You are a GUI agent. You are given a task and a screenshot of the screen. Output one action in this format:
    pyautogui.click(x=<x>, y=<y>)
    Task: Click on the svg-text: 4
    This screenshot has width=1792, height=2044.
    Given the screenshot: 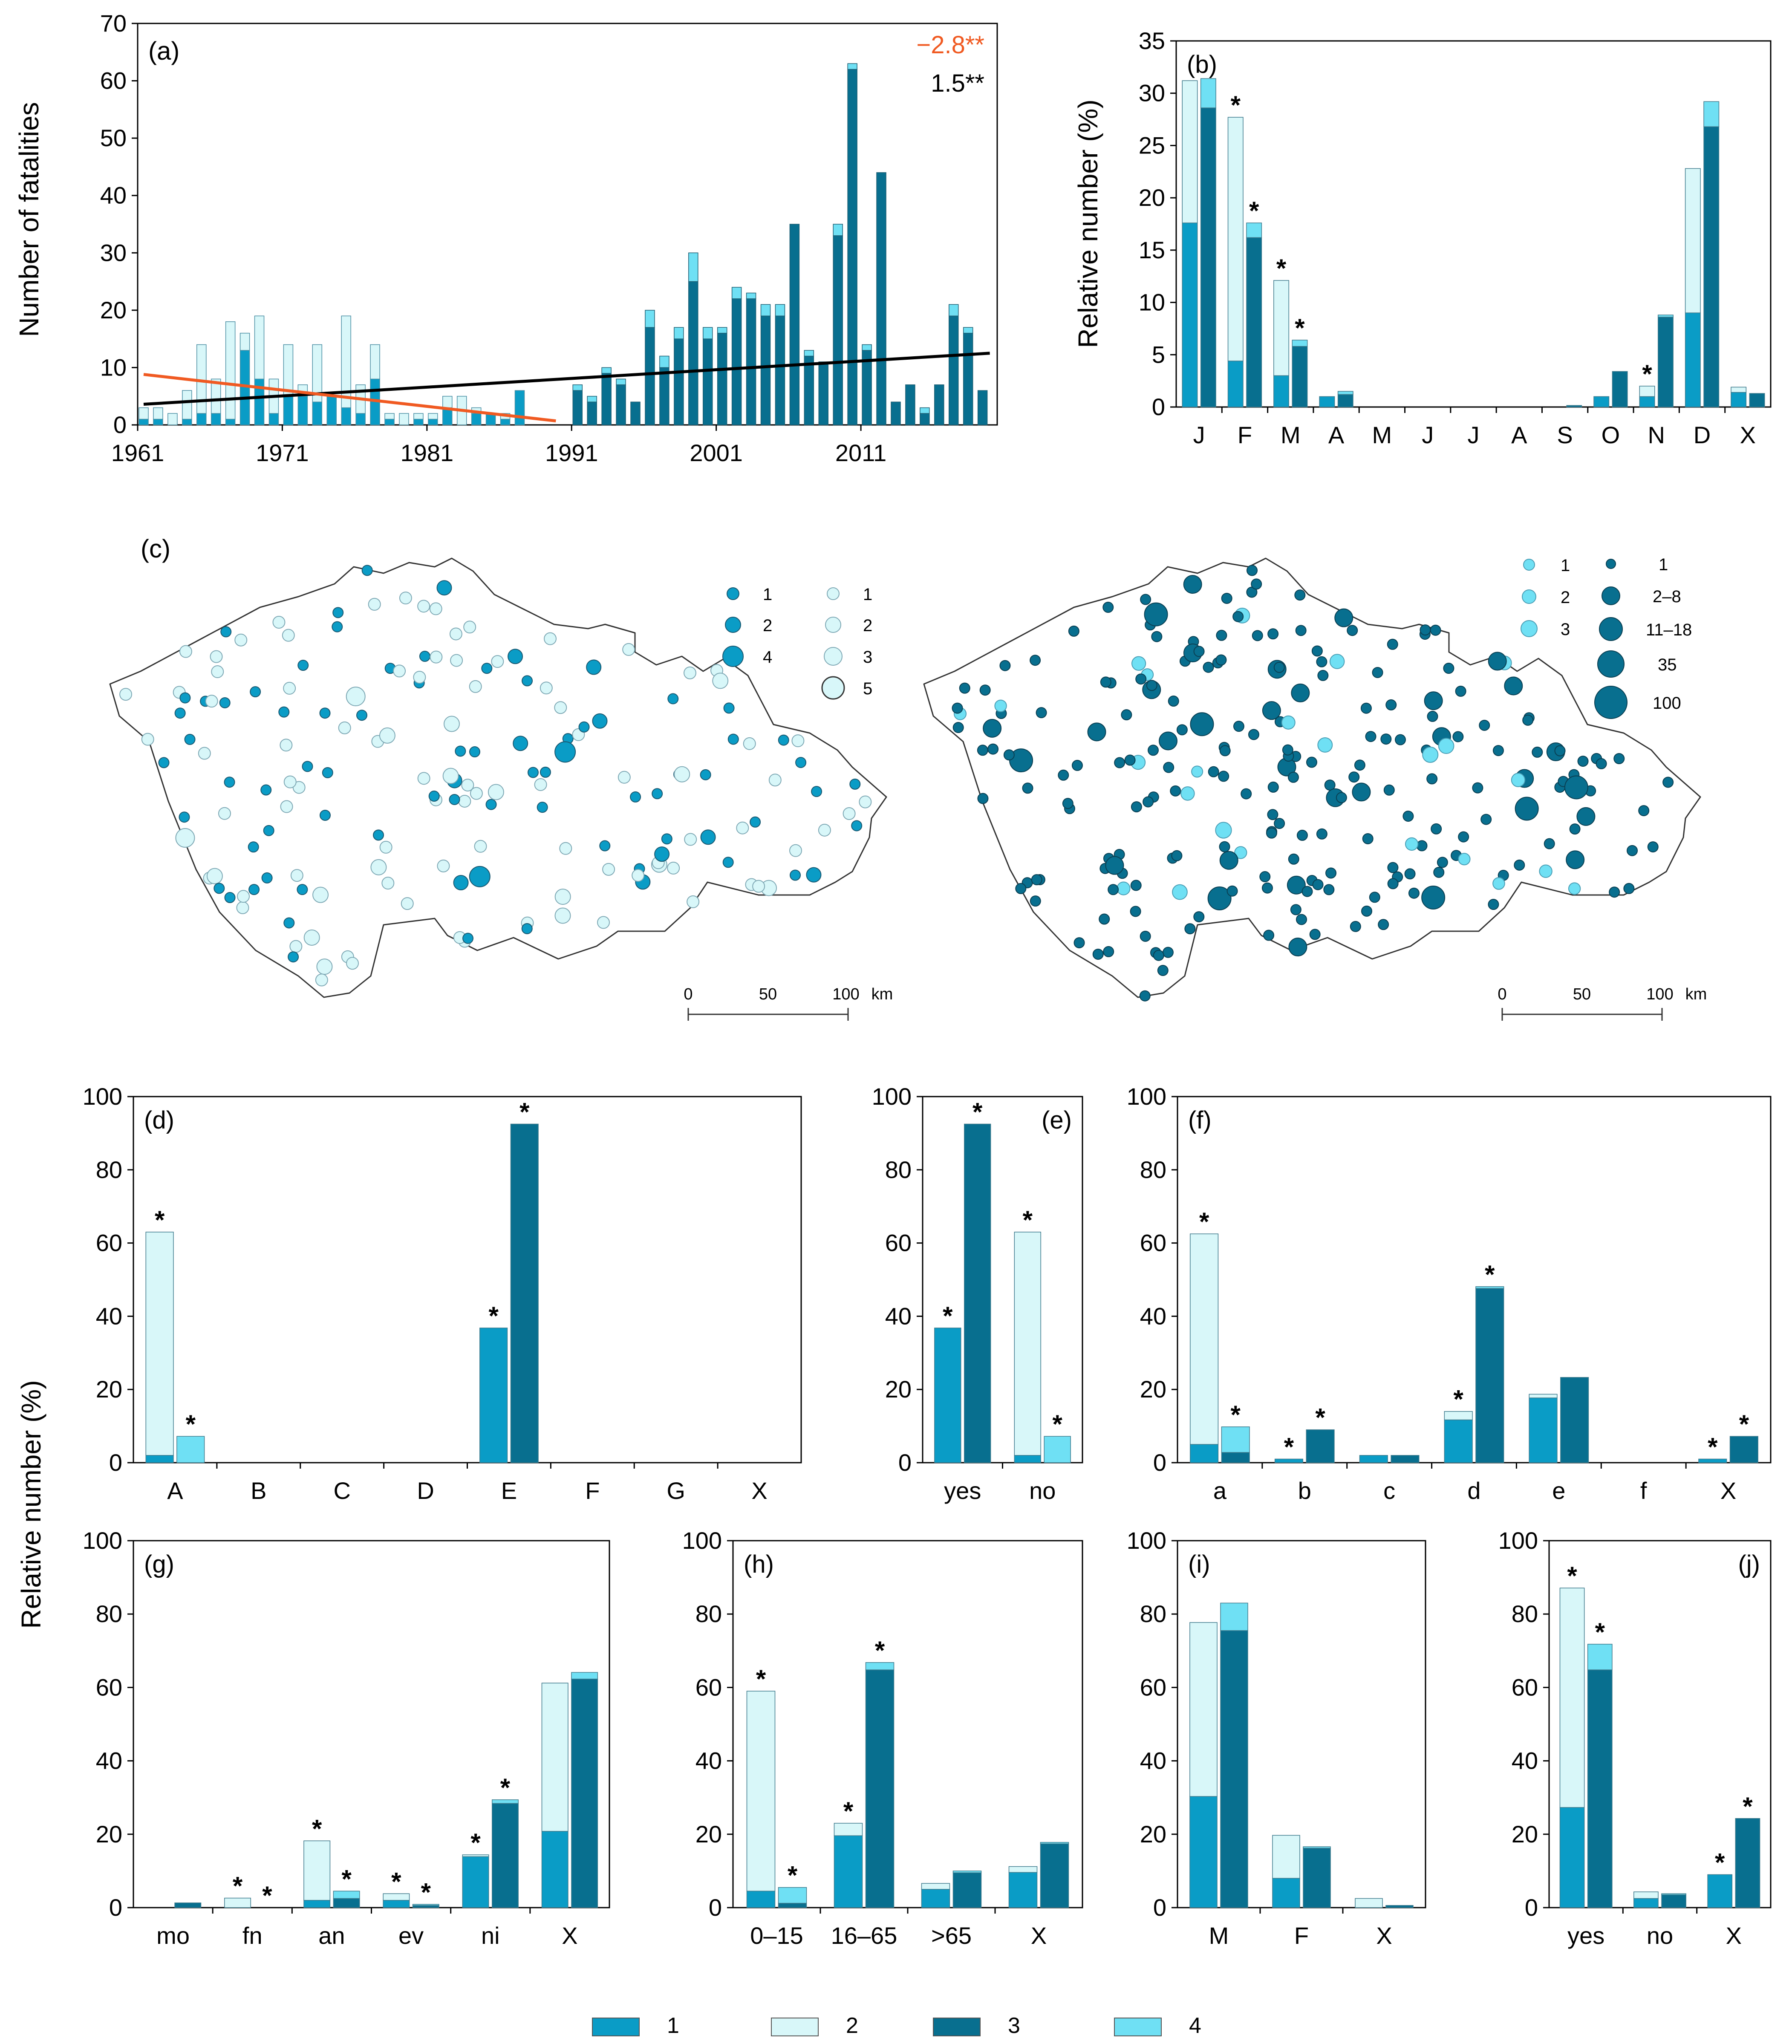 What is the action you would take?
    pyautogui.click(x=767, y=657)
    